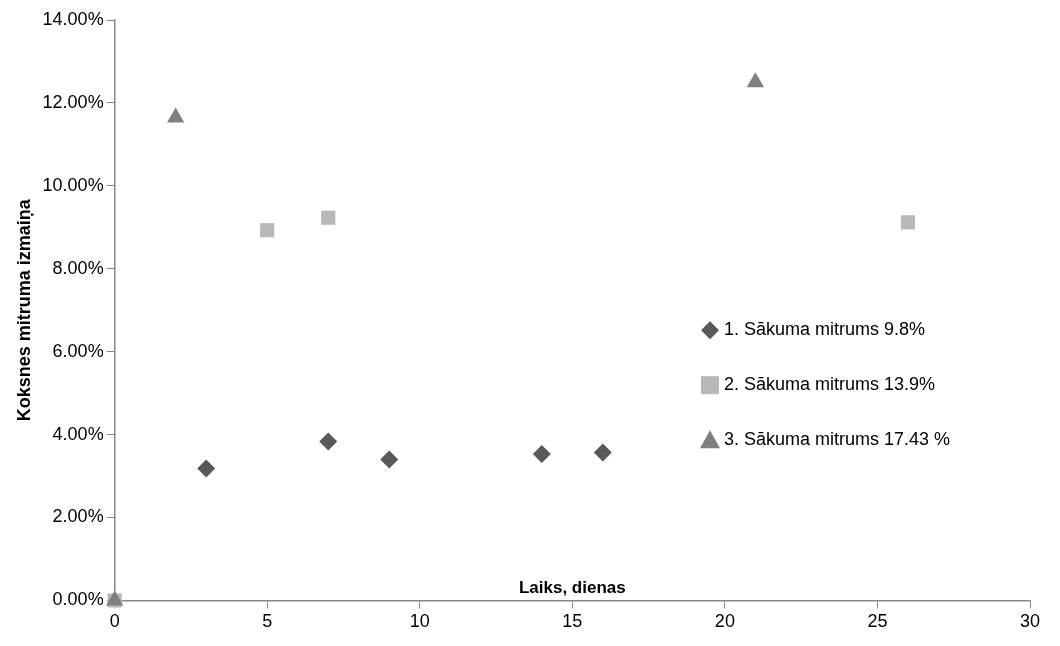  I want to click on legend-label: 2. Sākuma mitrums 13.9%, so click(830, 384).